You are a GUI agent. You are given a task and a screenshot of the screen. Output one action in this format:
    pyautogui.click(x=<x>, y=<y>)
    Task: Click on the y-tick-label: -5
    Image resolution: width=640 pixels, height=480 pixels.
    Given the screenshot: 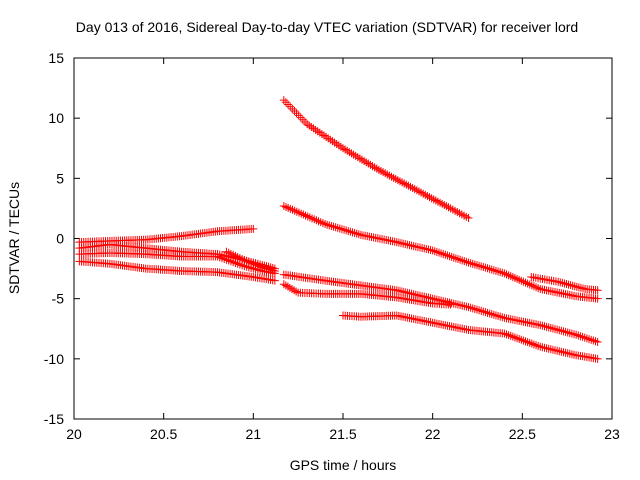 What is the action you would take?
    pyautogui.click(x=58, y=299)
    